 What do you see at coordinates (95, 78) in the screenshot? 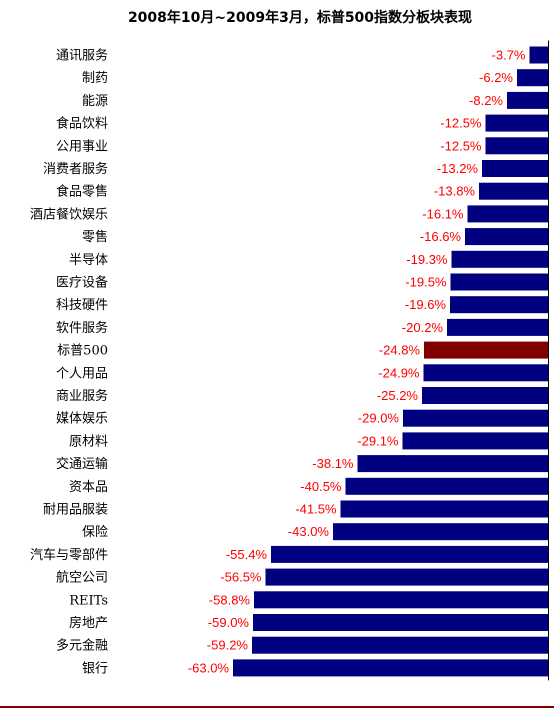
I see `category-label: 制药` at bounding box center [95, 78].